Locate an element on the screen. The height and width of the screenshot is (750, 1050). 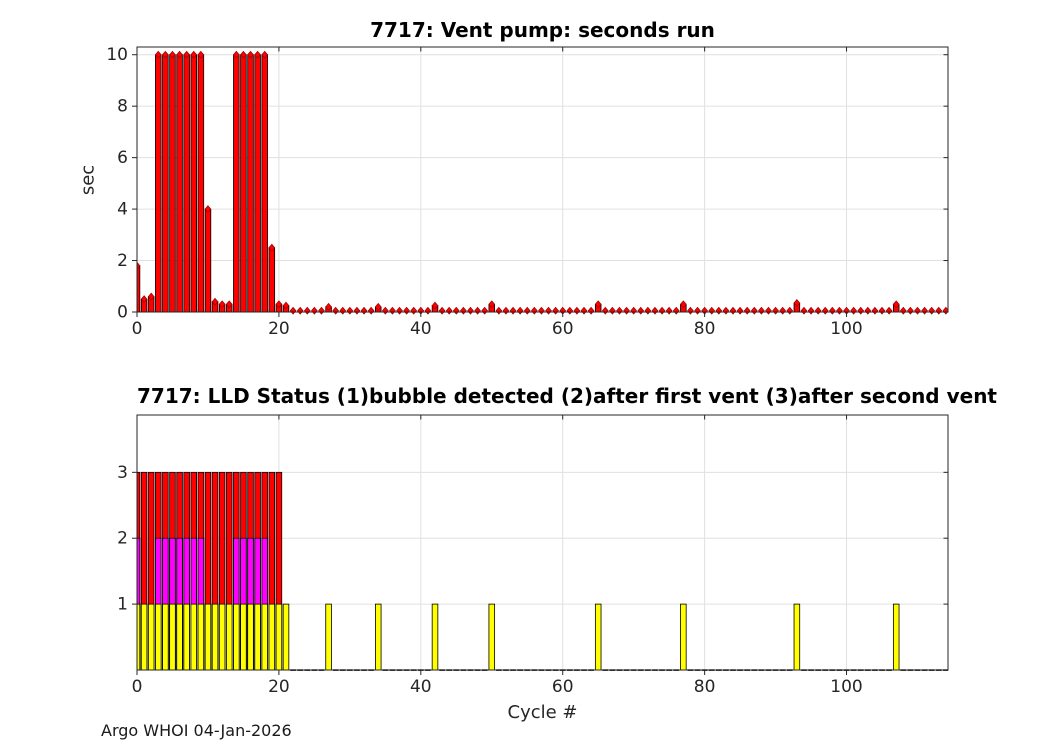
x-tick-label: 0 is located at coordinates (137, 687).